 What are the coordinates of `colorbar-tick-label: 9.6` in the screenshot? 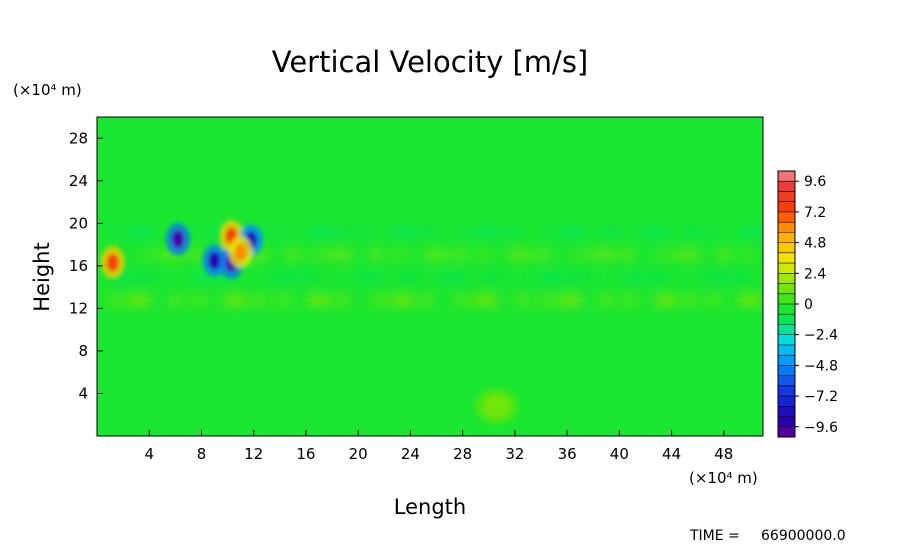 It's located at (815, 182).